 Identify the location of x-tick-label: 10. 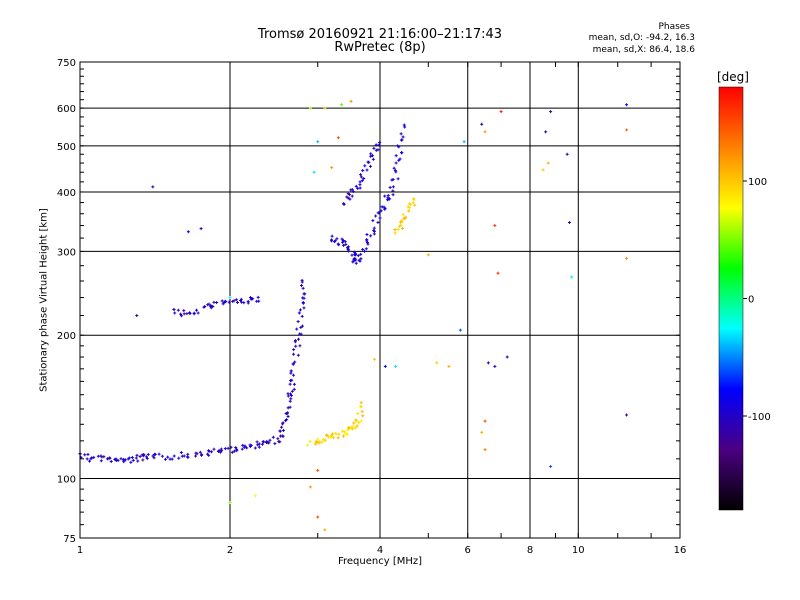
(578, 550).